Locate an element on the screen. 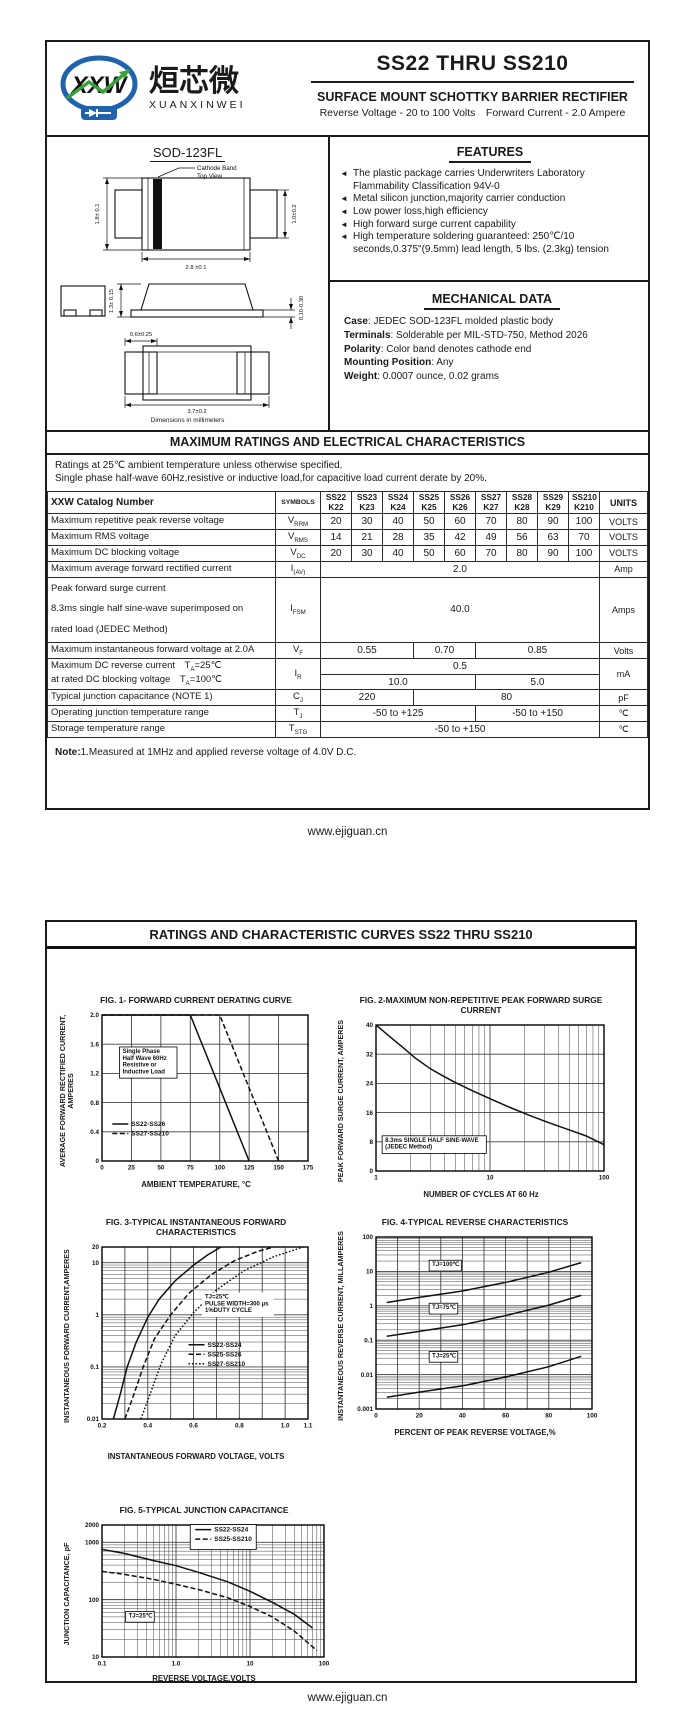  company-name: 烜芯微 XUANXINWEI is located at coordinates (197, 88).